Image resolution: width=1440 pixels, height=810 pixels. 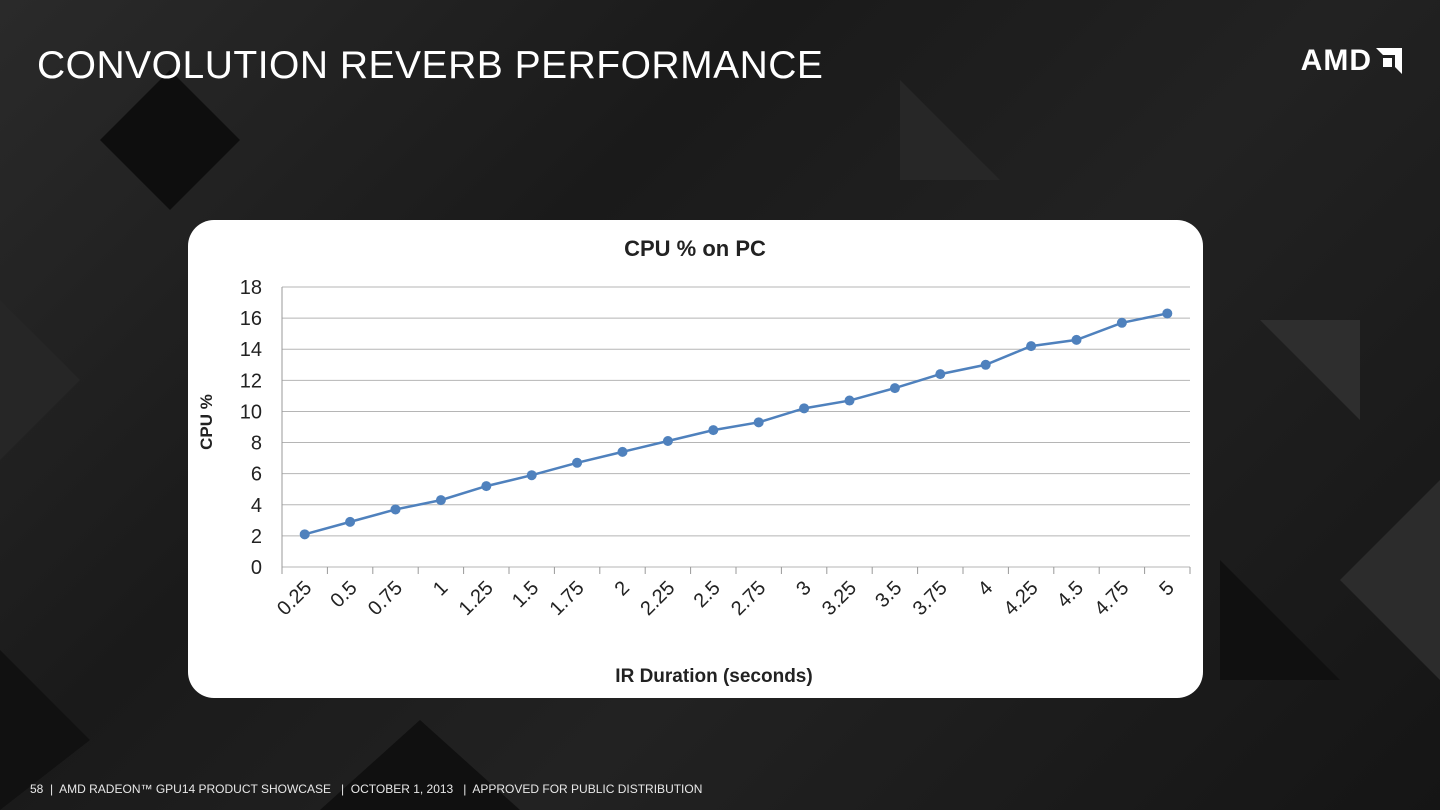 I want to click on x-axis-label: IR Duration (seconds), so click(x=713, y=676).